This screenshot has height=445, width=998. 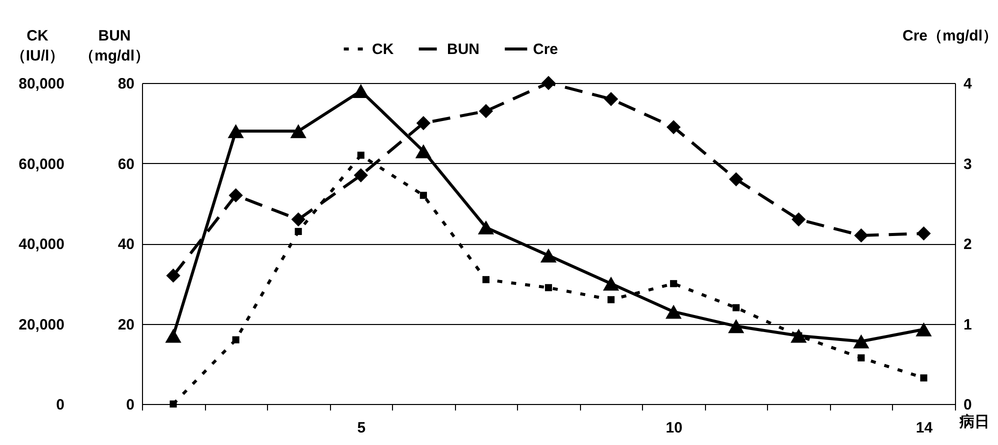 What do you see at coordinates (925, 428) in the screenshot?
I see `x-tick-label: 14` at bounding box center [925, 428].